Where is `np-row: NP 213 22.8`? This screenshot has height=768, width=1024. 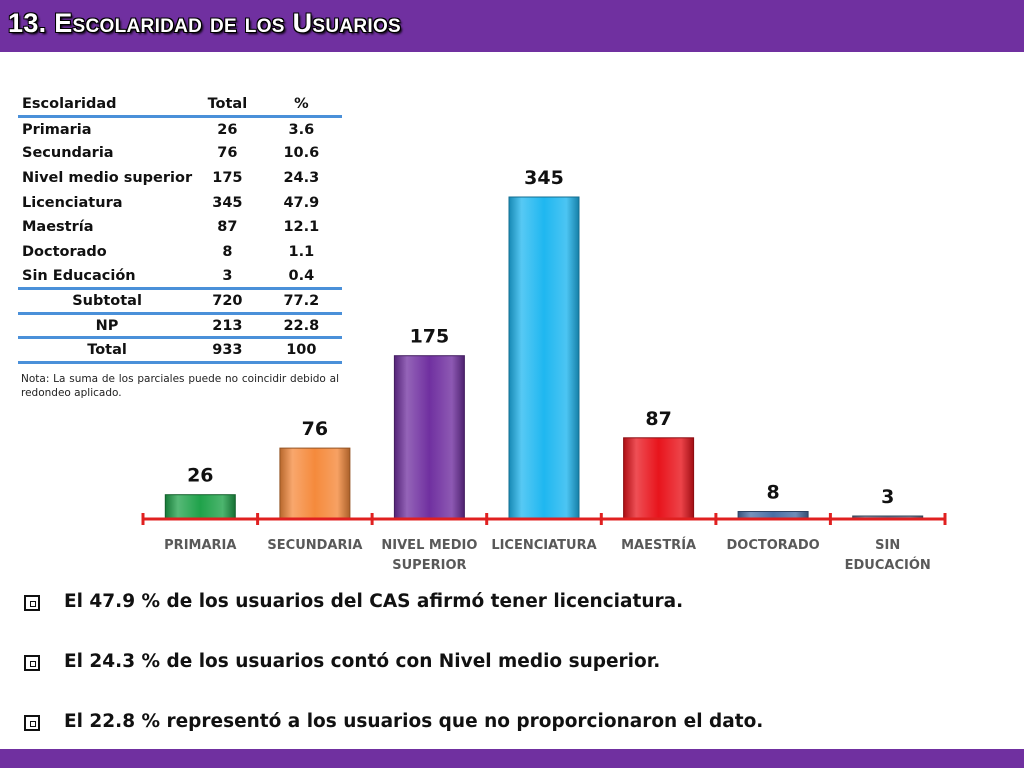 np-row: NP 213 22.8 is located at coordinates (180, 324).